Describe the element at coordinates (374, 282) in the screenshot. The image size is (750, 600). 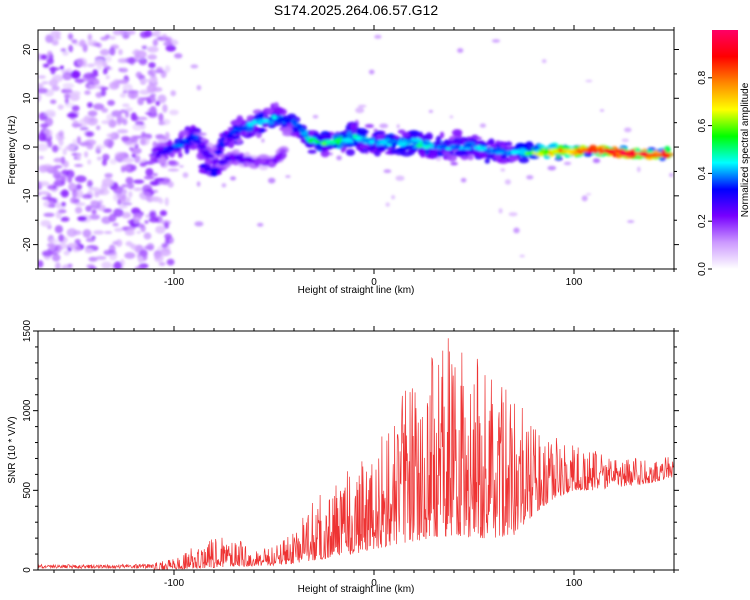
I see `x-tick-label: 0` at that location.